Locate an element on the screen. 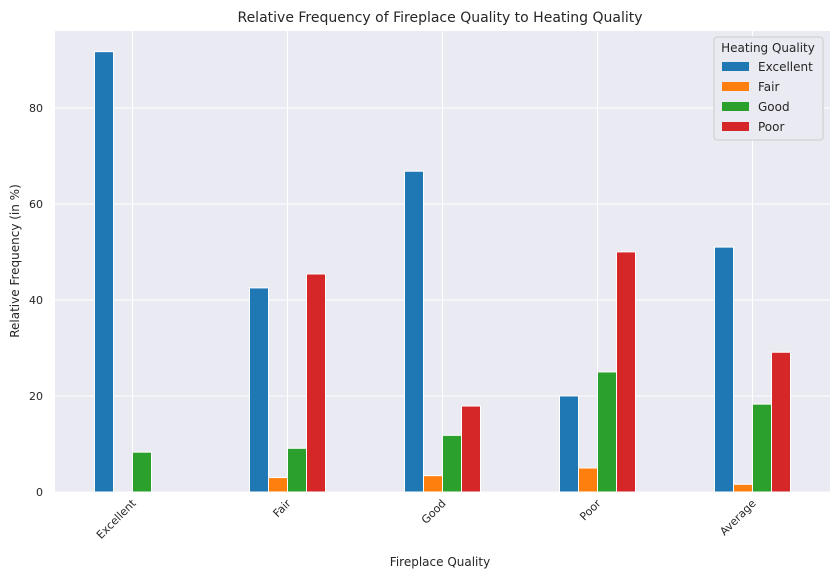  y-tick-label: 40 is located at coordinates (36, 300).